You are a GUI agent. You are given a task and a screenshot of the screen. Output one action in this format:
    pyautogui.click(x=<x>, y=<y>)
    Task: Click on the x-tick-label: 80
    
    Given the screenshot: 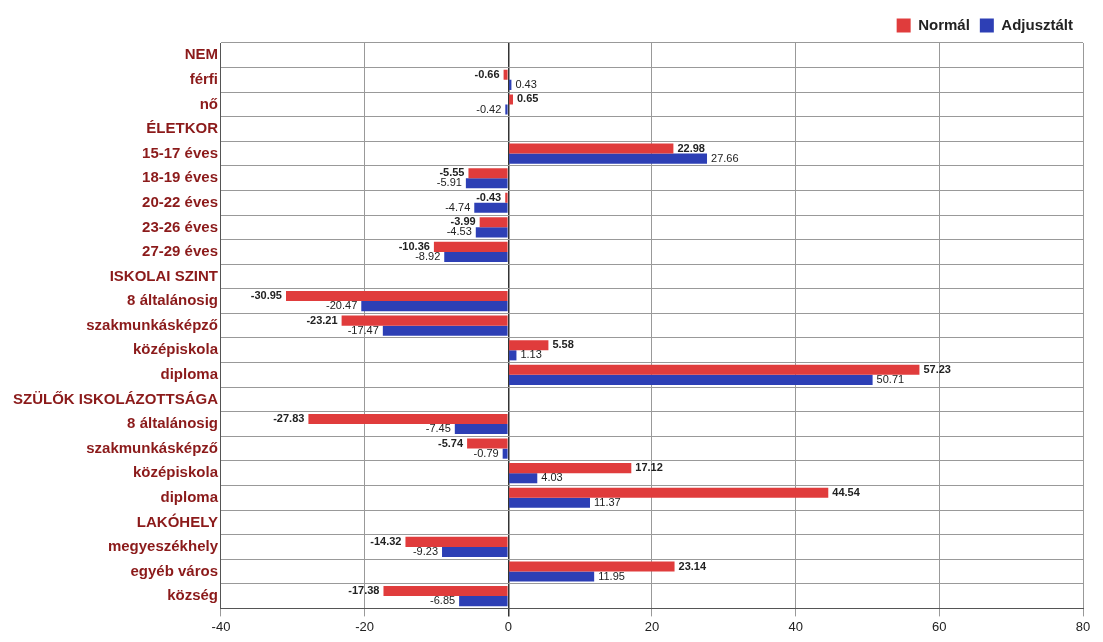 What is the action you would take?
    pyautogui.click(x=1083, y=626)
    